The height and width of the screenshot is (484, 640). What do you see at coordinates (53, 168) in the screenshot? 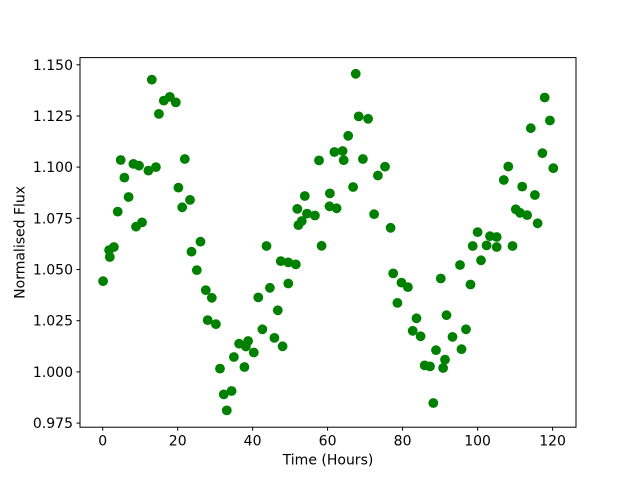
I see `y-tick-label: 1.100` at bounding box center [53, 168].